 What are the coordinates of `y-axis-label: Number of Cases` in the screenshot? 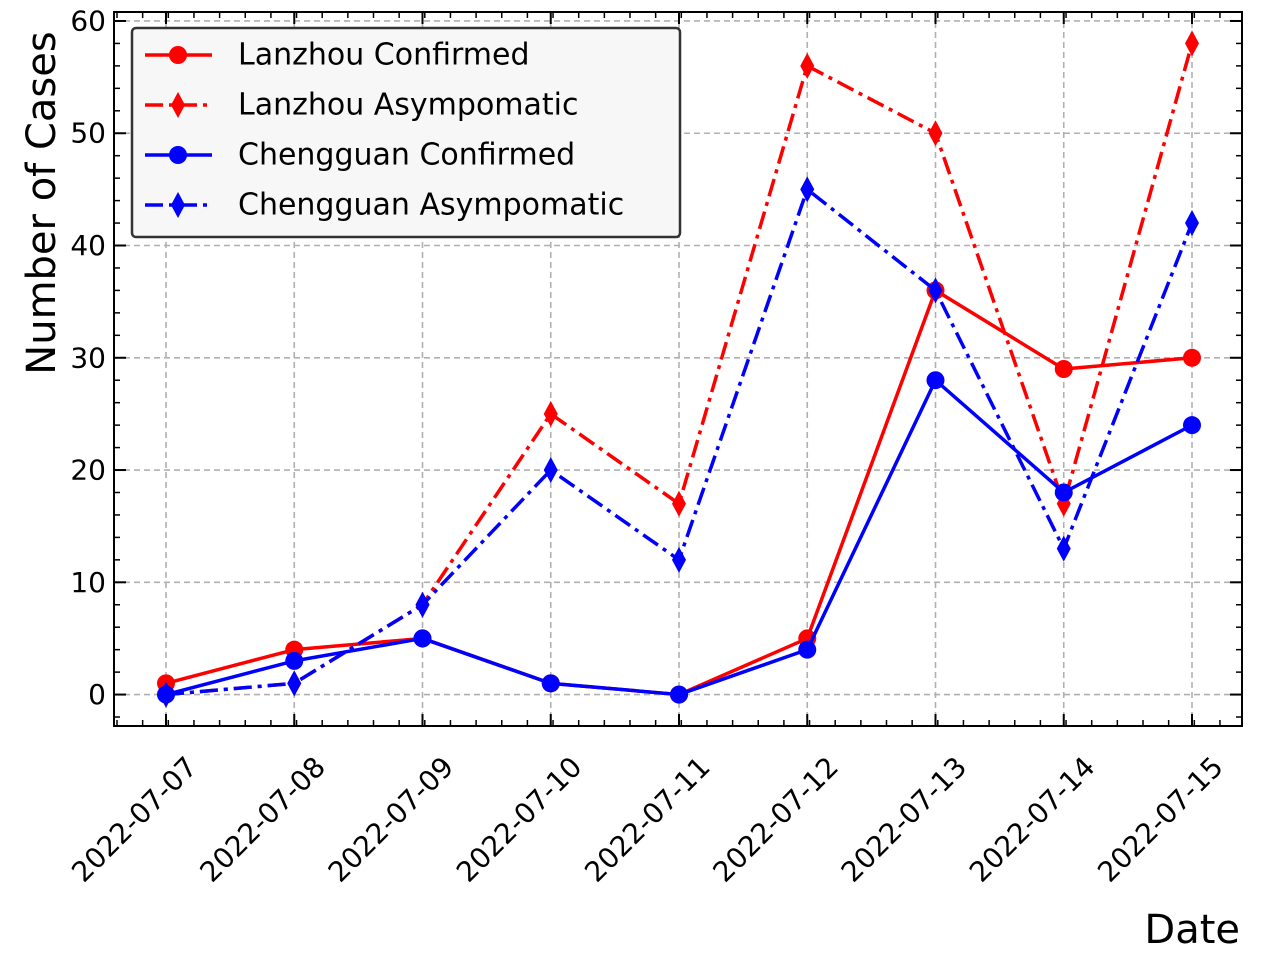 It's located at (42, 202).